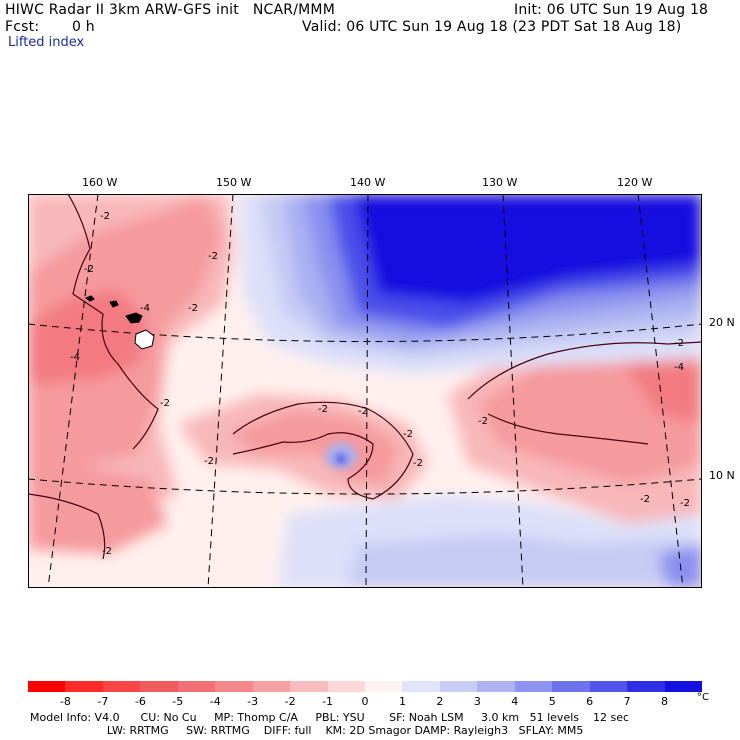 Image resolution: width=740 pixels, height=740 pixels. I want to click on colorbar-tick-label: -6, so click(140, 701).